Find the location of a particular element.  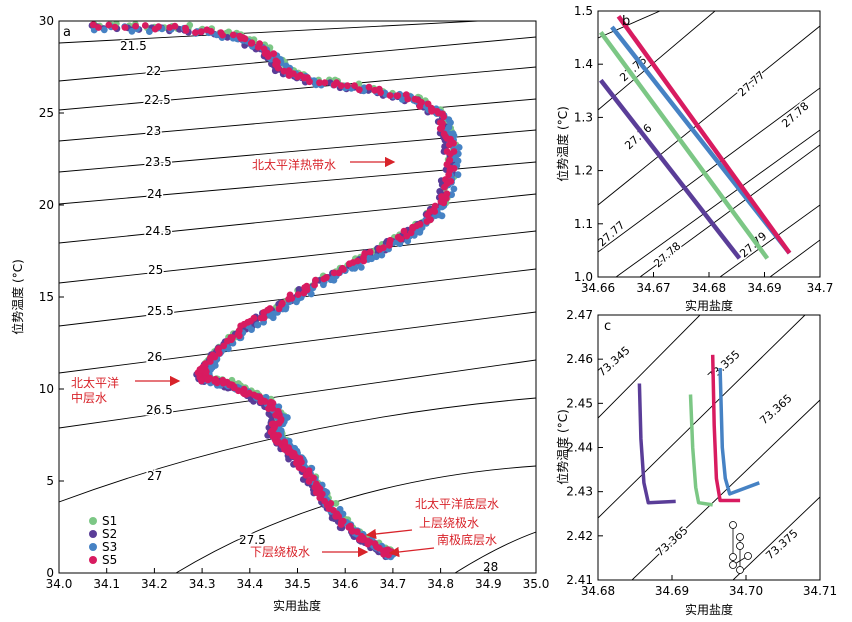

panel-b-series-S1 is located at coordinates (684, 145).